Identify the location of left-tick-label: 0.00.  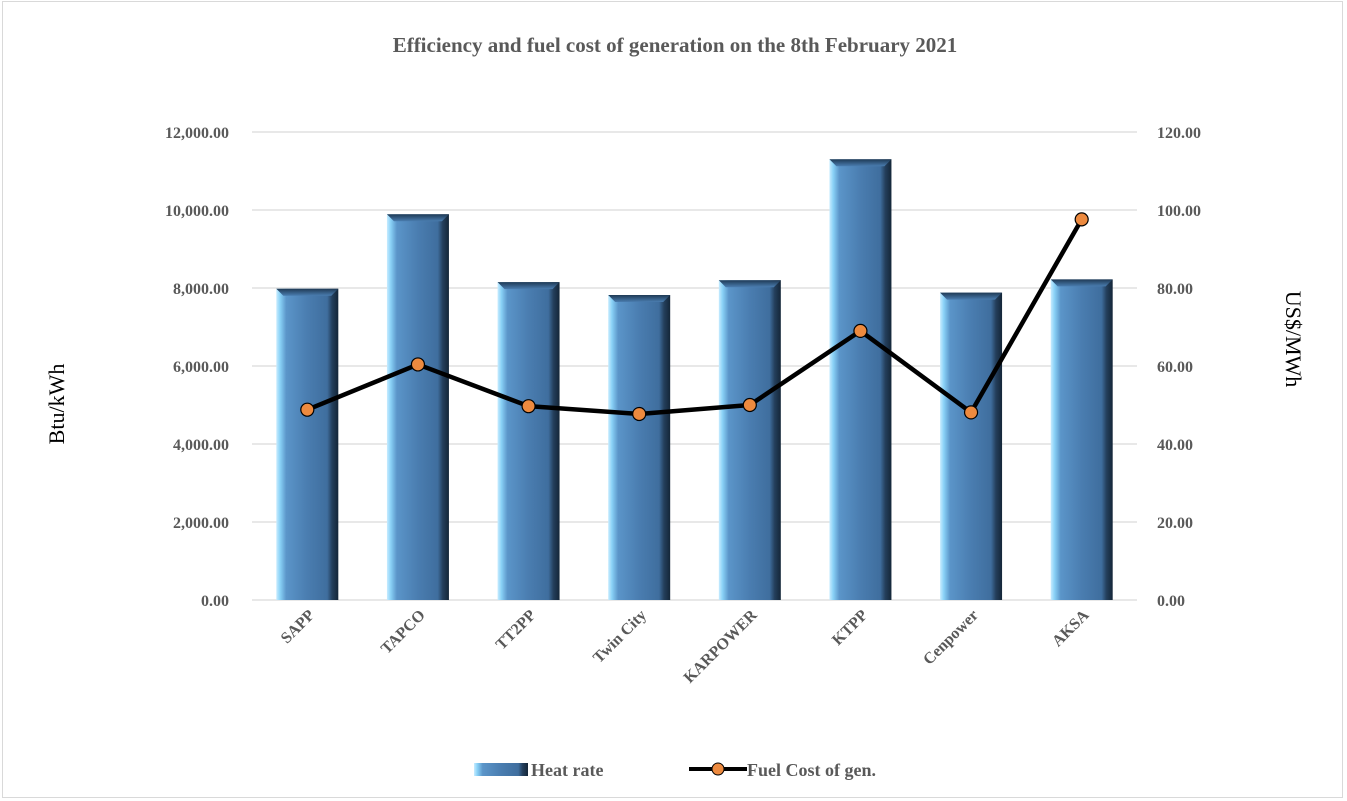
(215, 601).